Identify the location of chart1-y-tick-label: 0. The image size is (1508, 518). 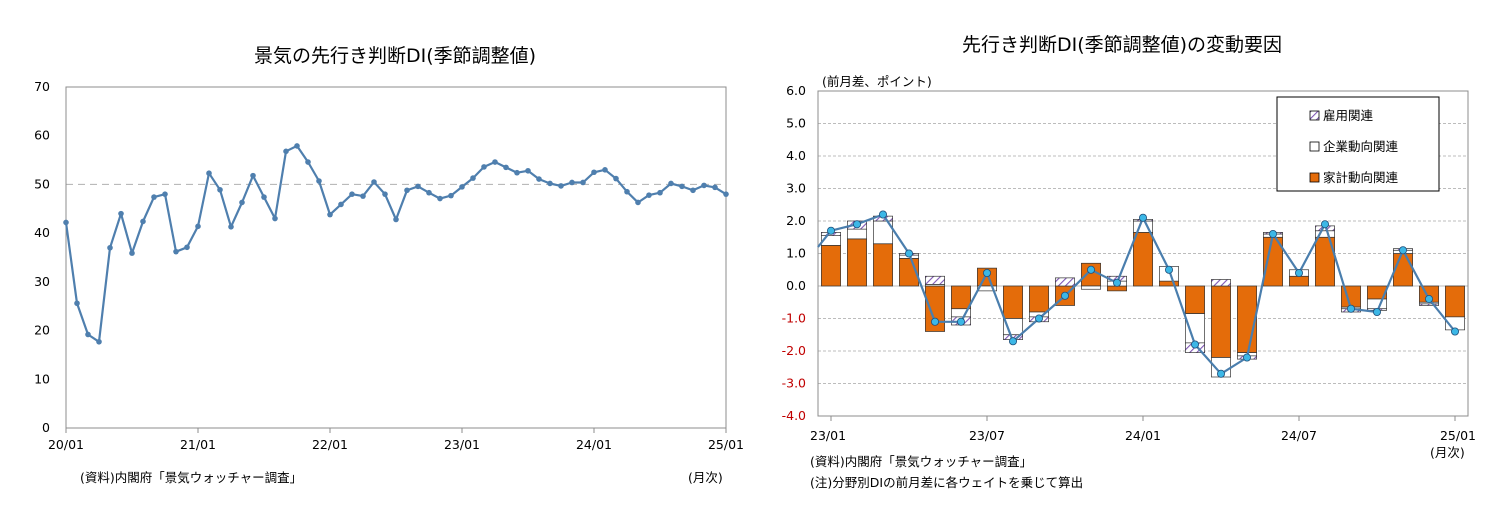
(46, 427).